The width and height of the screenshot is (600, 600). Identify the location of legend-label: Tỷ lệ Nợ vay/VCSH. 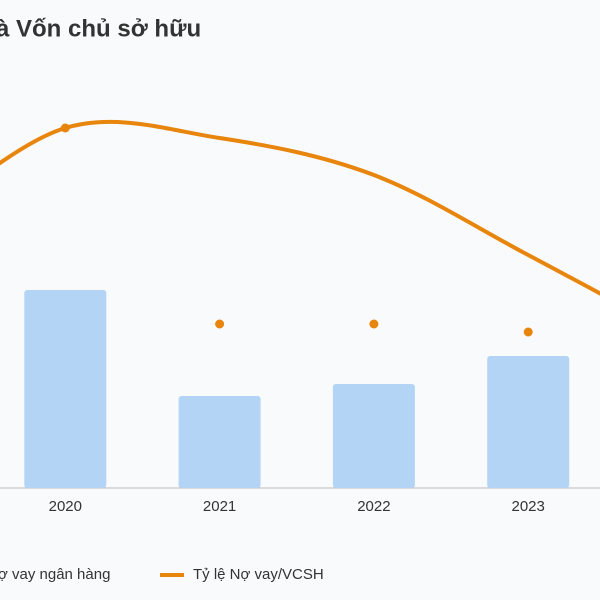
(258, 574).